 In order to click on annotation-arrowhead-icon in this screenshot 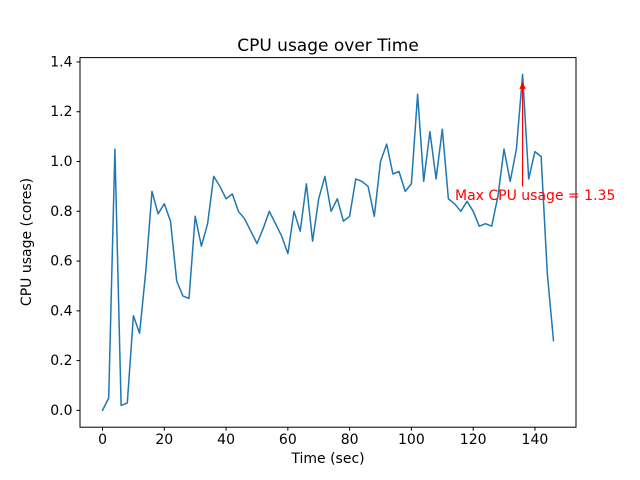, I will do `click(522, 85)`.